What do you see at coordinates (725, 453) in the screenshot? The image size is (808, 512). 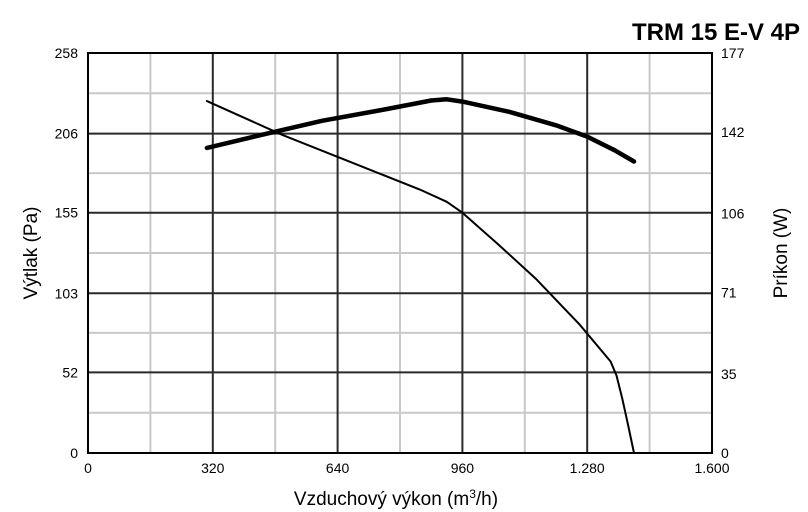 I see `y2-tick-label: 0` at bounding box center [725, 453].